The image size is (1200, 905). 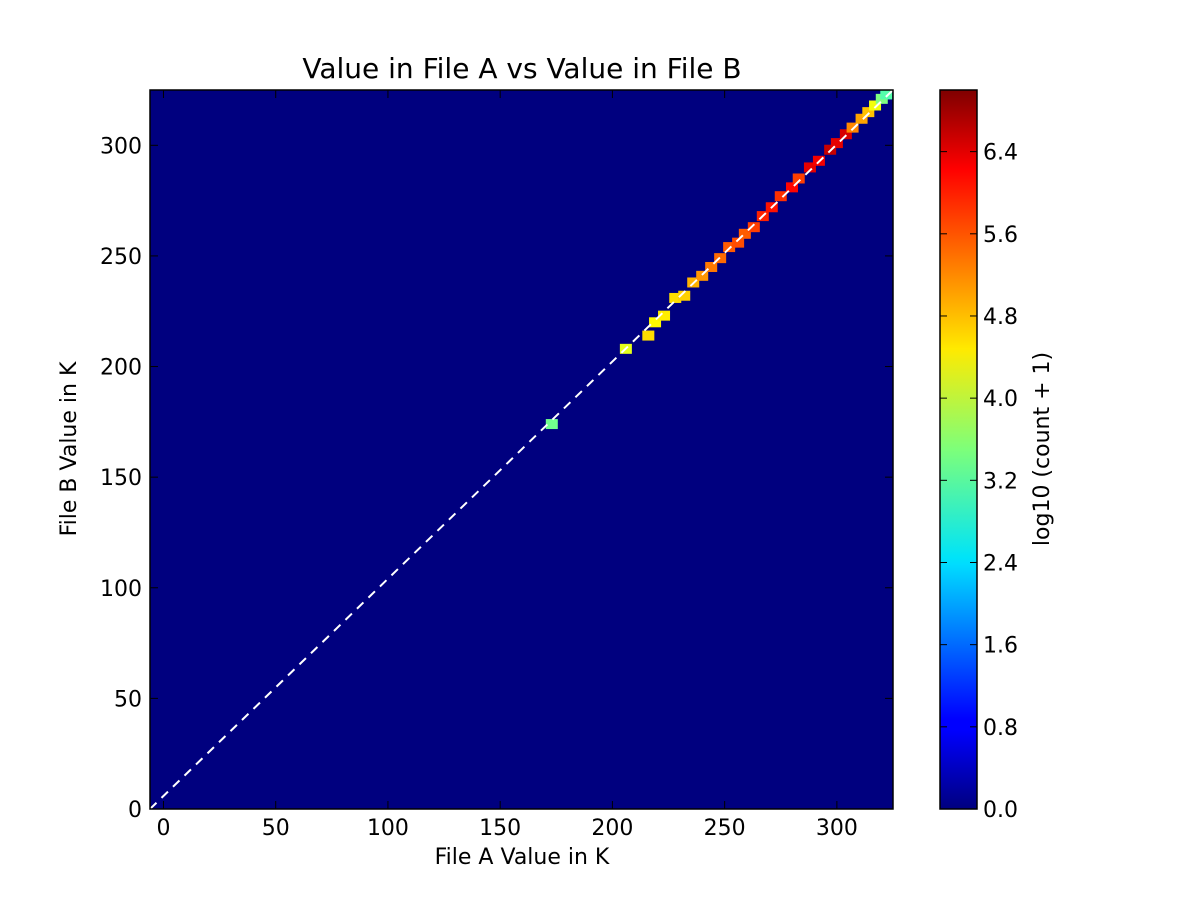 What do you see at coordinates (612, 828) in the screenshot?
I see `x-tick-label: 200` at bounding box center [612, 828].